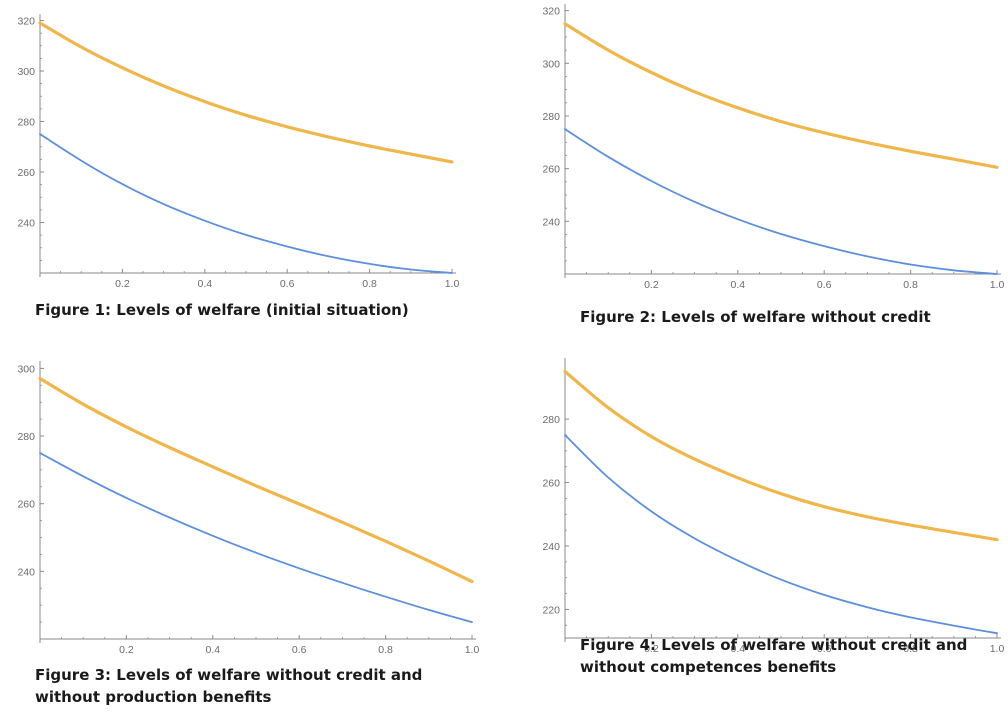  What do you see at coordinates (472, 650) in the screenshot?
I see `chart-3-x-tick-label: 1.0` at bounding box center [472, 650].